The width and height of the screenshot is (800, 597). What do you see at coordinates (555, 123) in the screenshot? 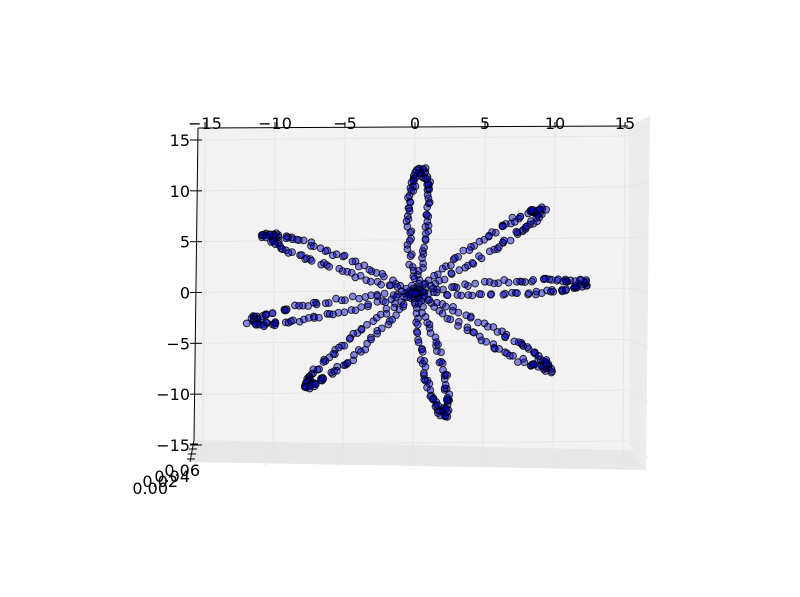
I see `x-tick-label: 10` at bounding box center [555, 123].